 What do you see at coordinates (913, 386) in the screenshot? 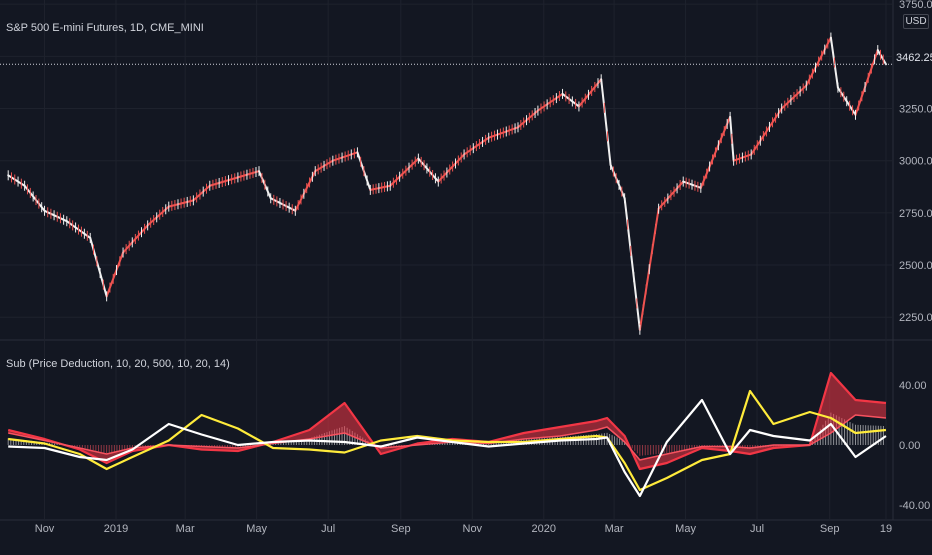
I see `indicator-tick-label: 40.00` at bounding box center [913, 386].